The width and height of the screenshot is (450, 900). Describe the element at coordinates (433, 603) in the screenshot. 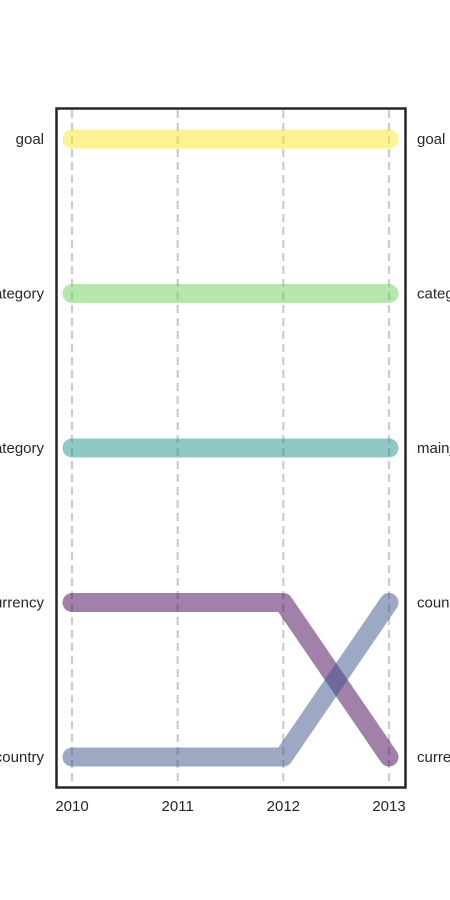

I see `right-rank-label: country` at that location.